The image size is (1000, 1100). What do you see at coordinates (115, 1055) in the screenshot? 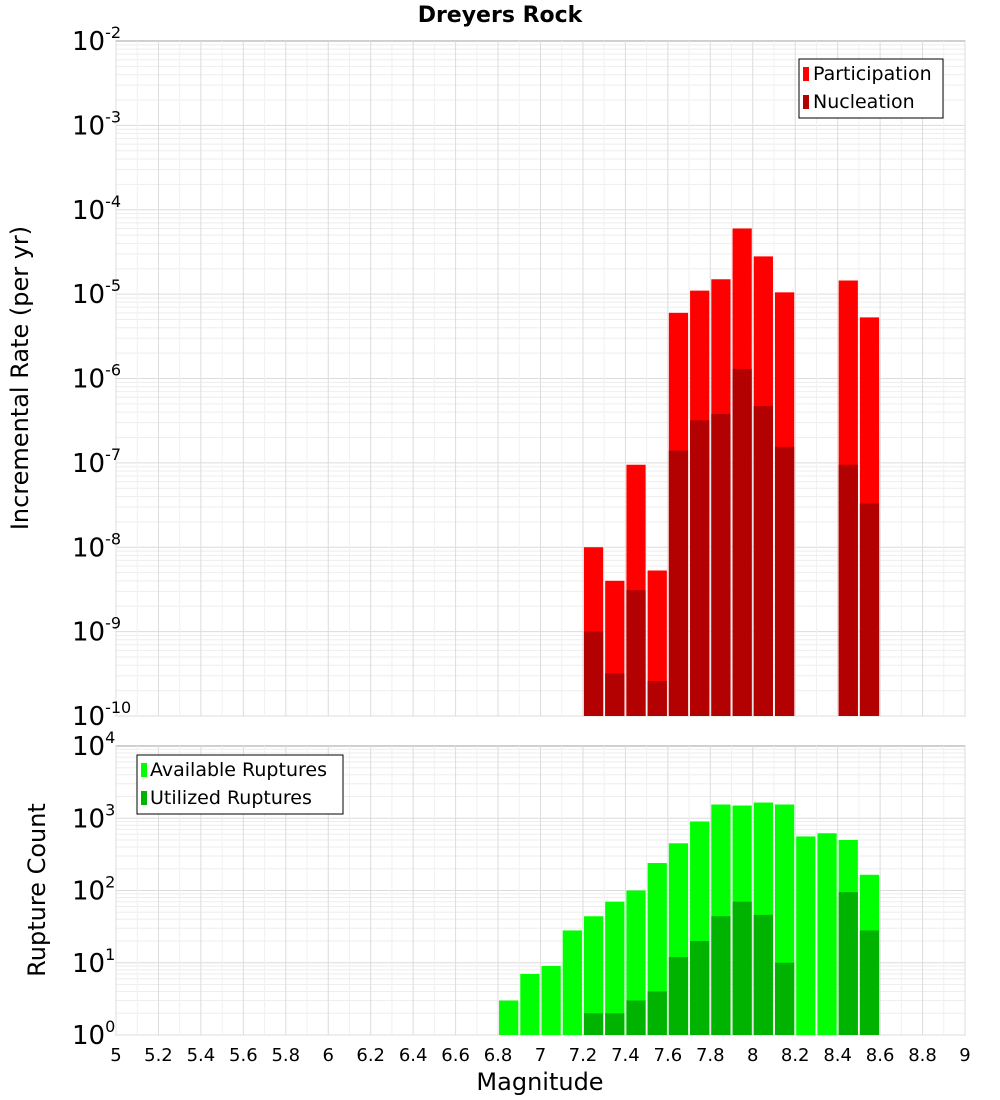
I see `x-tick-label: 5` at bounding box center [115, 1055].